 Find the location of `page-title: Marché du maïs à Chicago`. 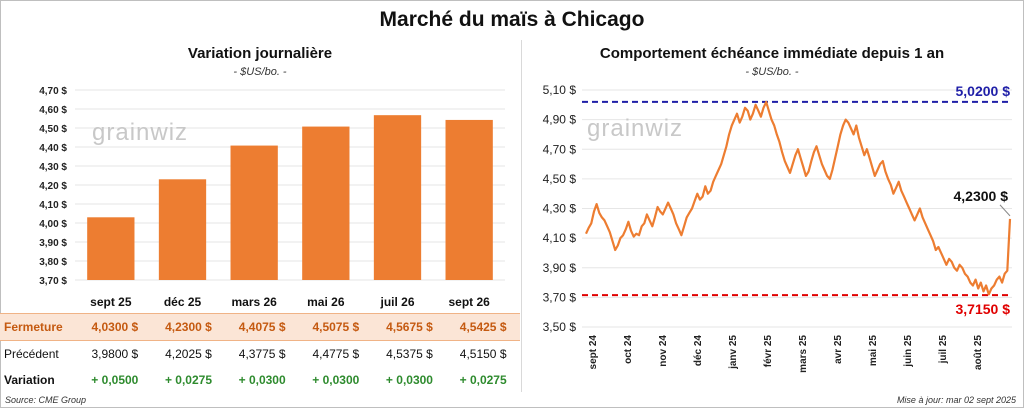

page-title: Marché du maïs à Chicago is located at coordinates (512, 19).